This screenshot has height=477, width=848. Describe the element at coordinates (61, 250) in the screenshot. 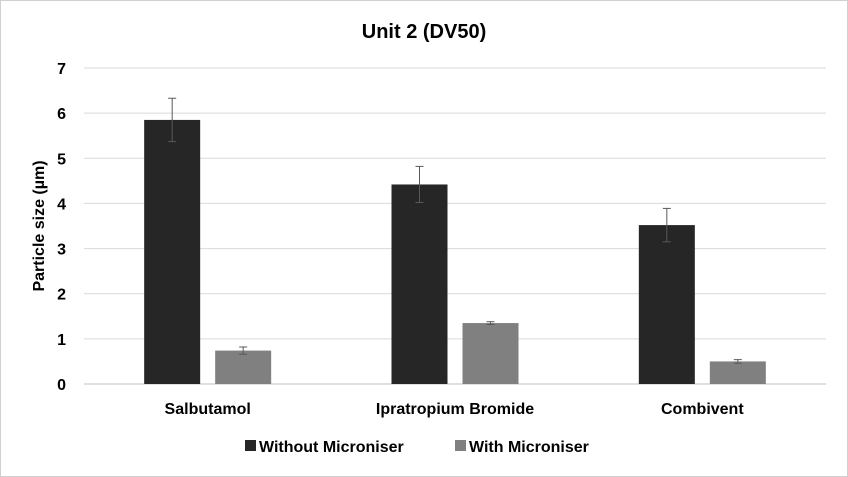

I see `y-tick-label: 3` at that location.